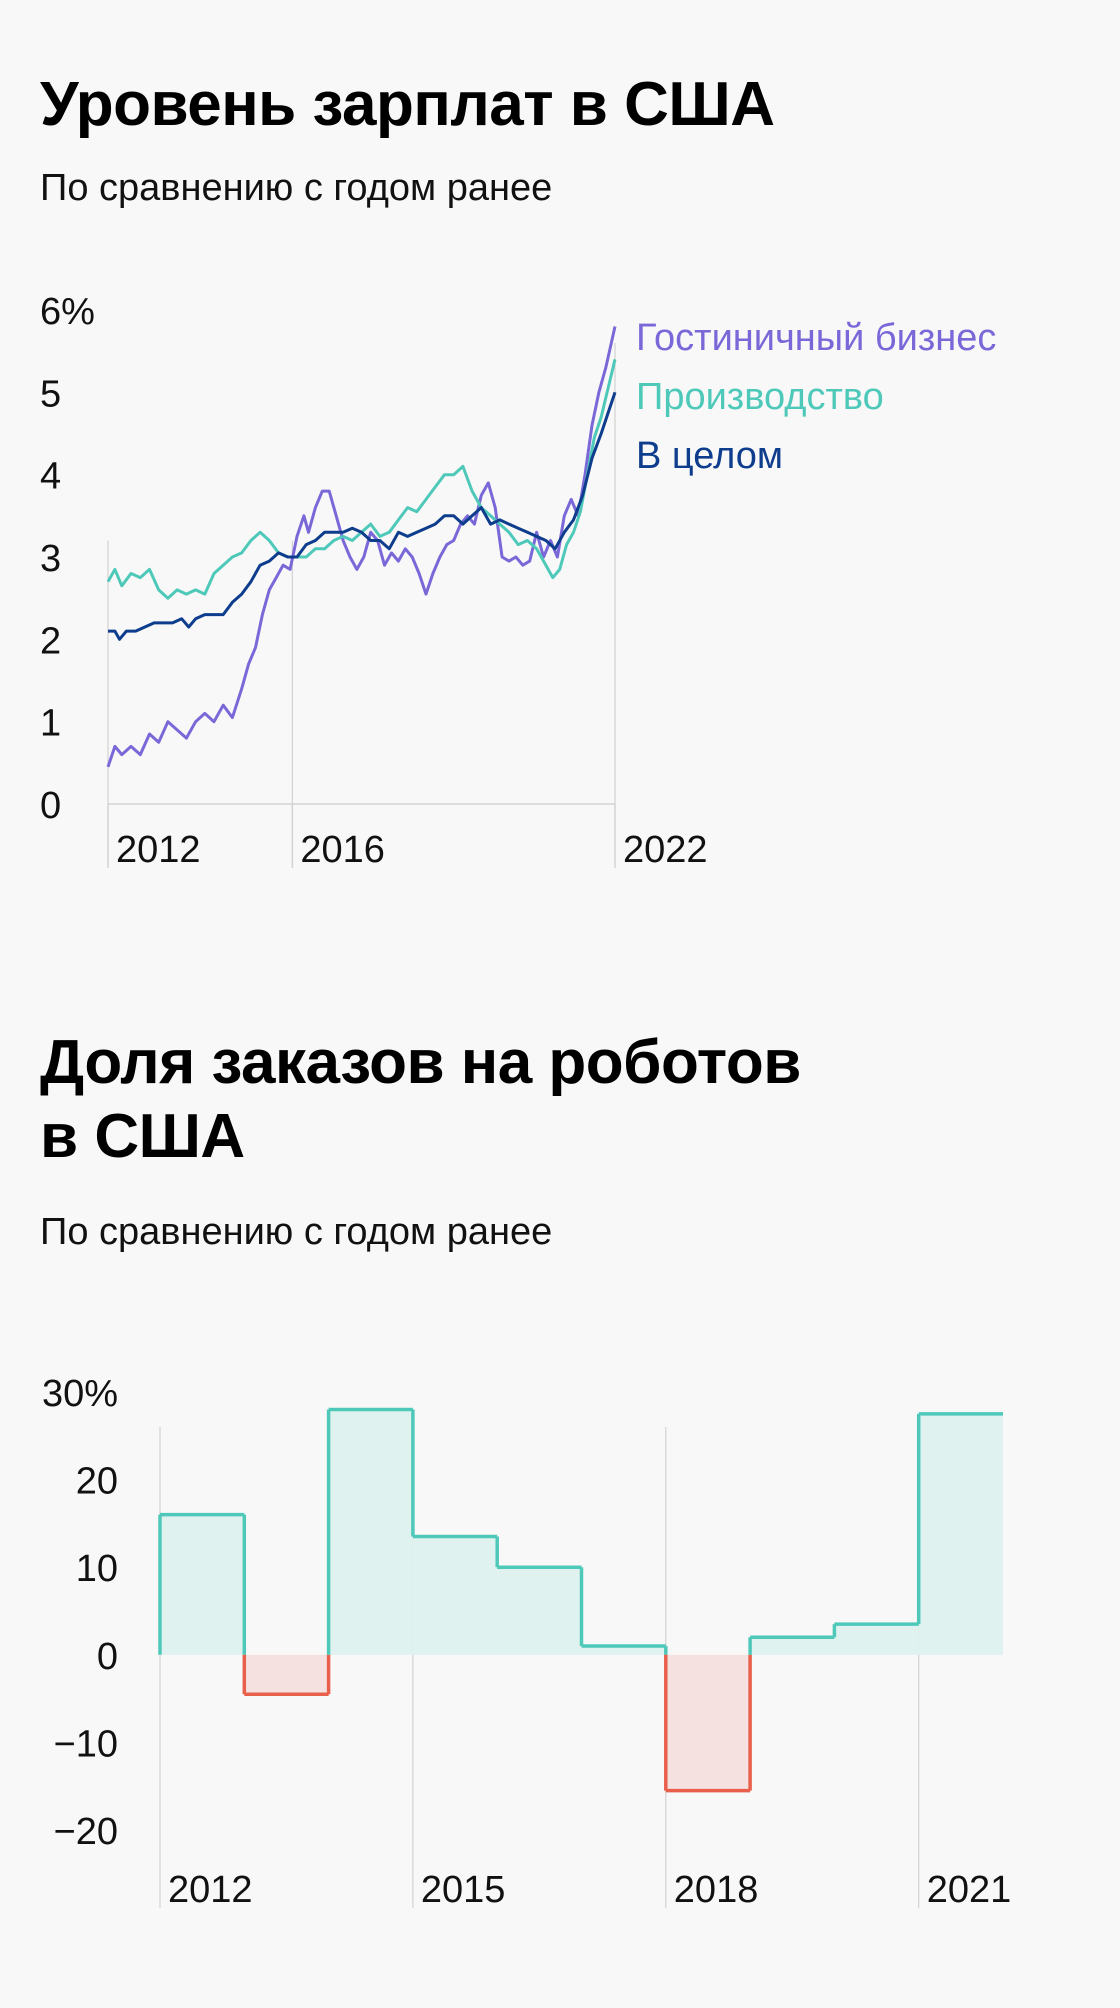 The image size is (1120, 2008). I want to click on legend-label-гостиничный-бизнес: Гостиничный бизнес, so click(816, 338).